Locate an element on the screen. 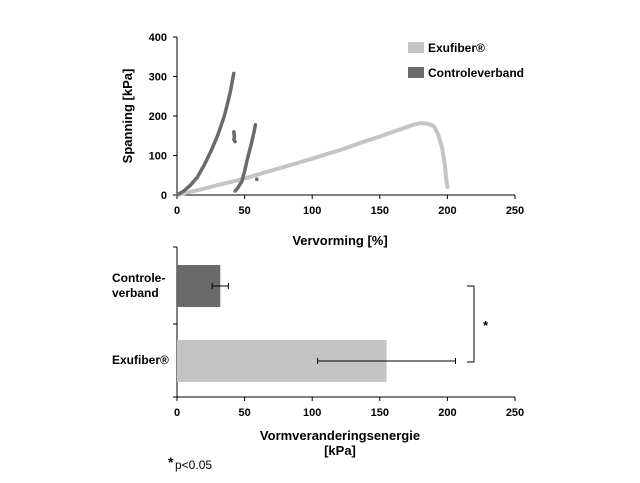 Image resolution: width=640 pixels, height=483 pixels. top-x-tick-label: 150 is located at coordinates (380, 211).